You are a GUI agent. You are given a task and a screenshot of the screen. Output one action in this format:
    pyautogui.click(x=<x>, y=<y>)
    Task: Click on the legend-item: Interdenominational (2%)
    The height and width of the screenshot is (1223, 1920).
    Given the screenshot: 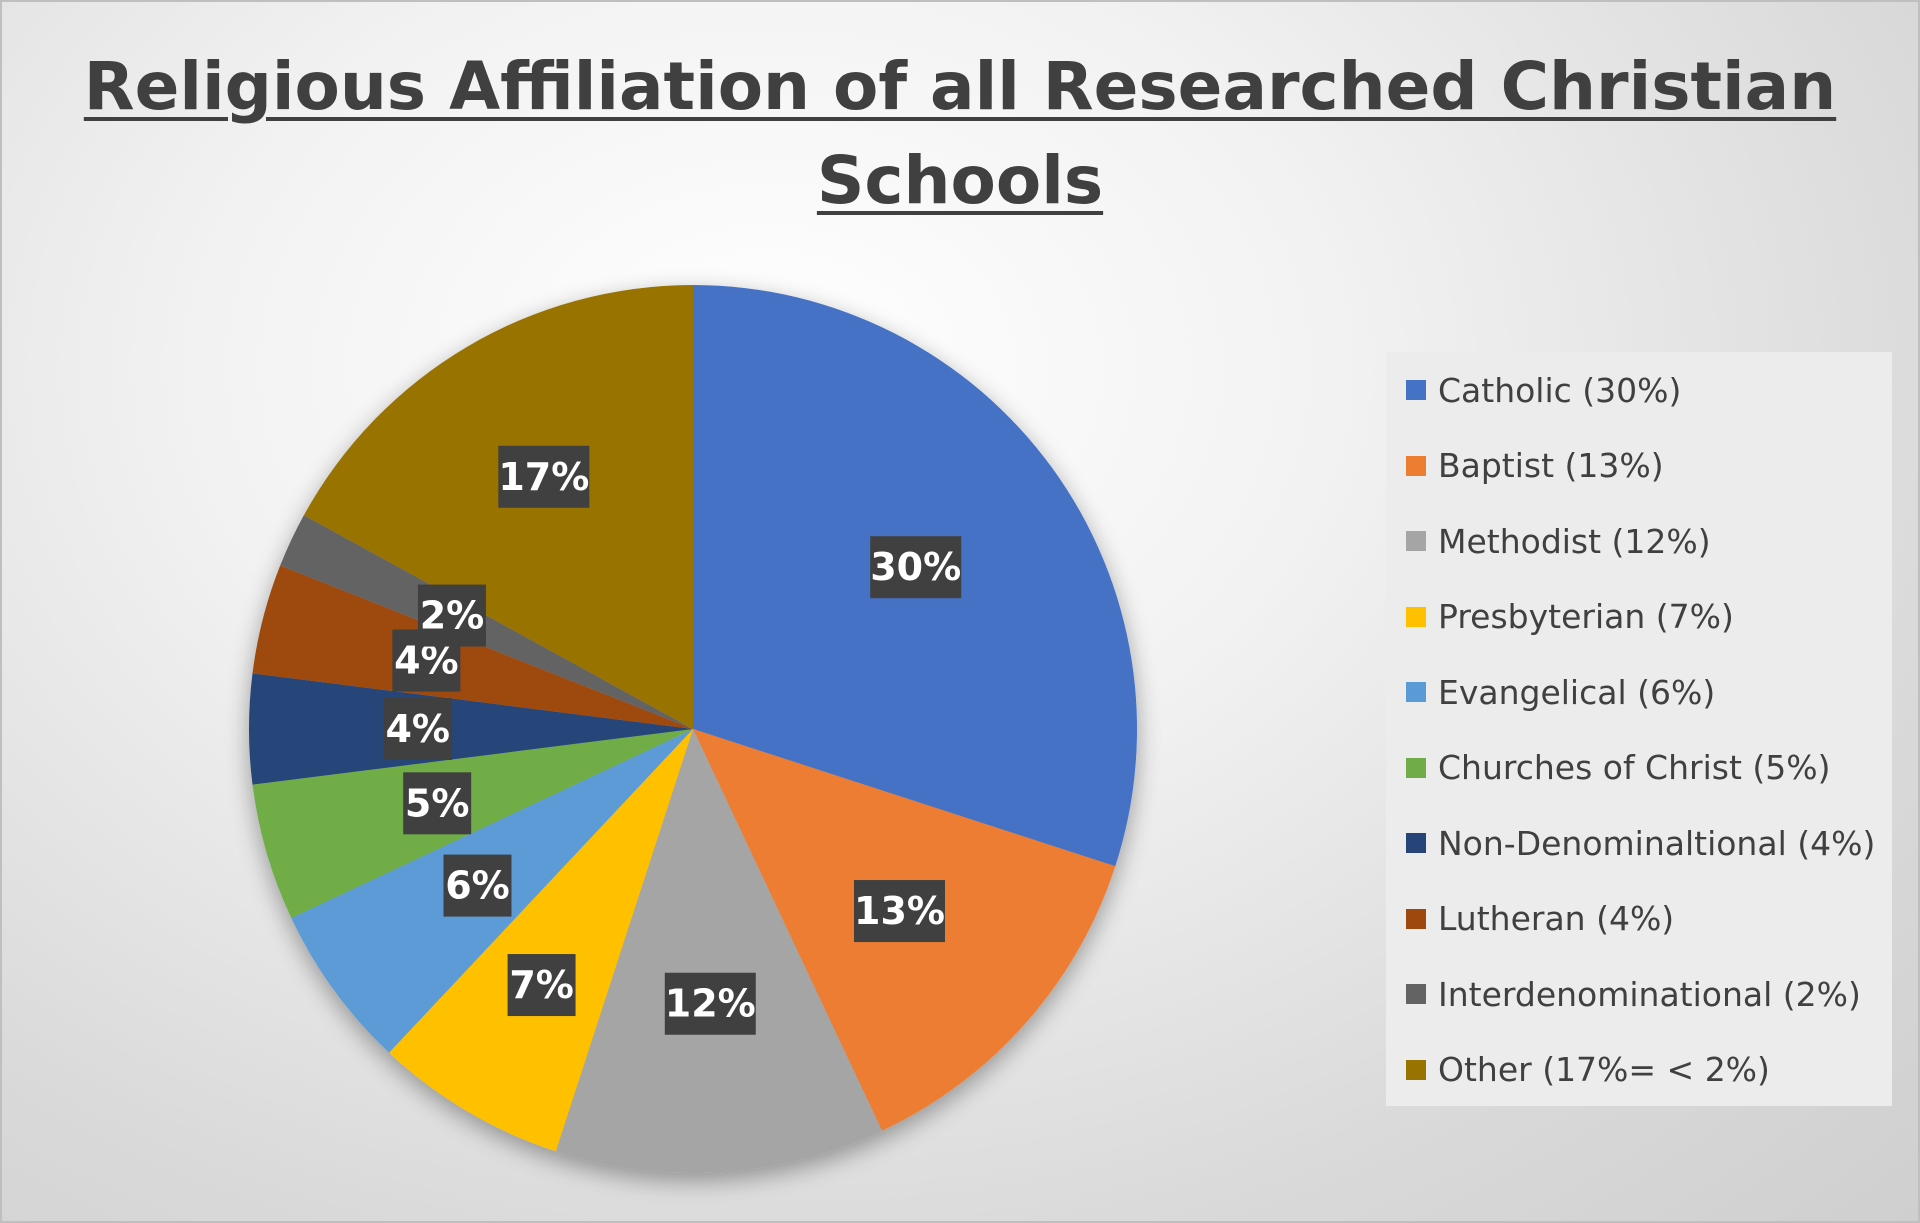 What is the action you would take?
    pyautogui.click(x=1633, y=994)
    